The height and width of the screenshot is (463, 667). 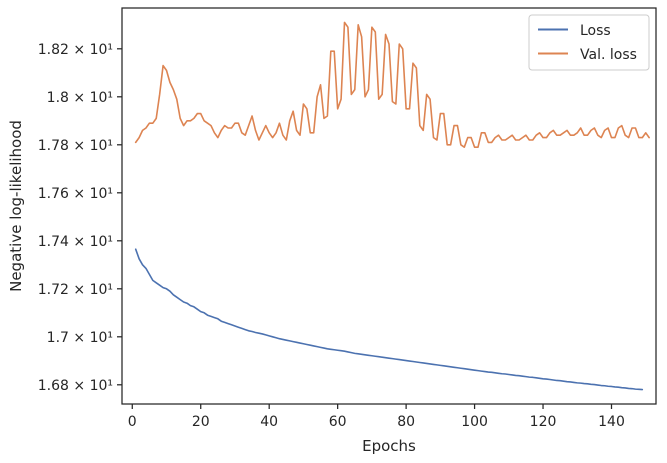 I want to click on y-tick-label: 1.76 × 10¹, so click(x=75, y=194).